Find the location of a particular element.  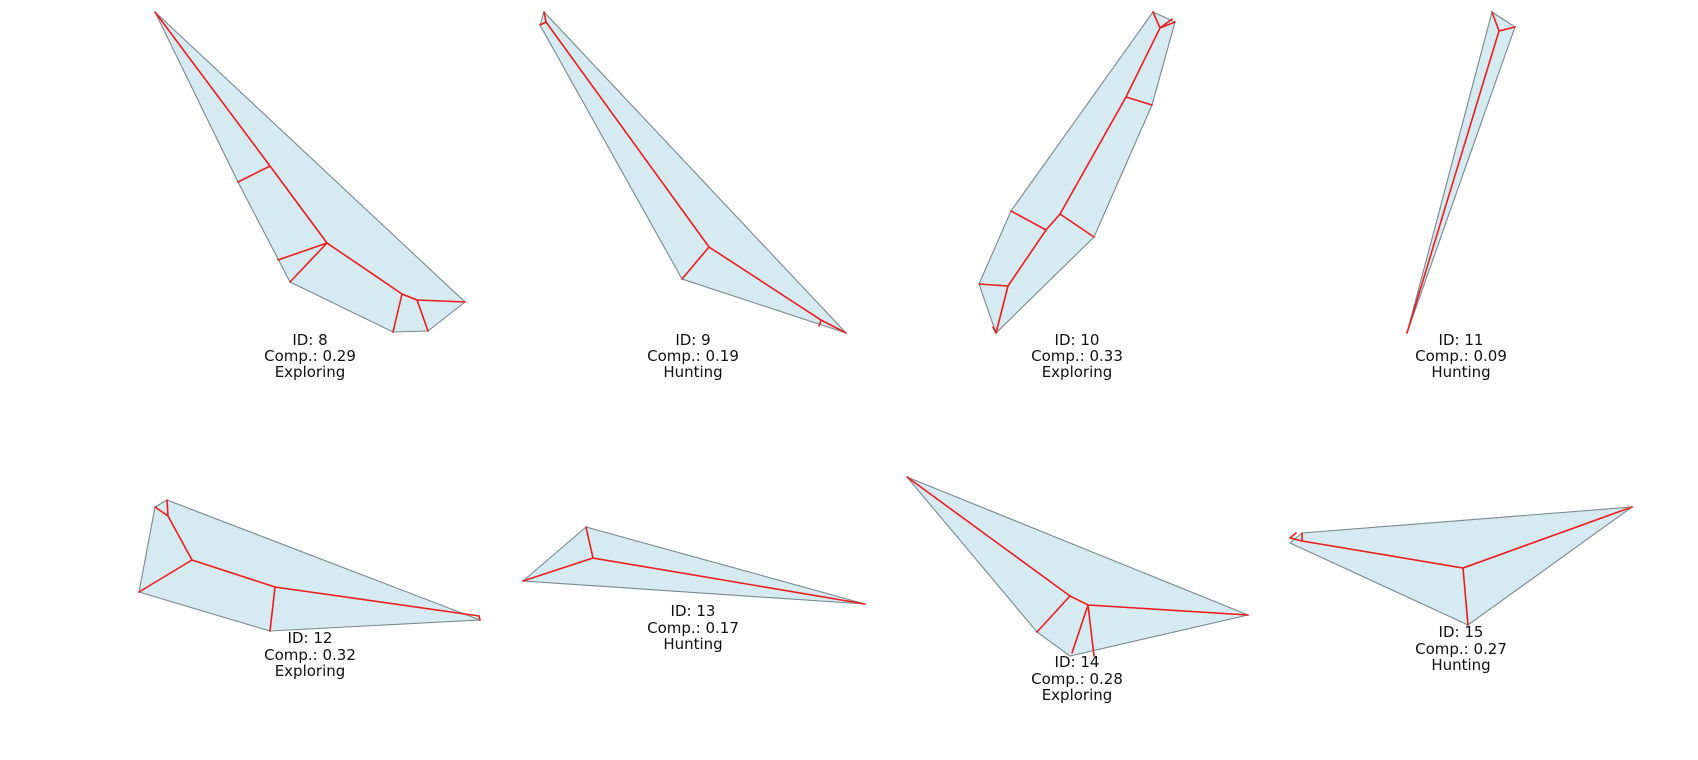

panel-id-13: ID: 13 Comp.: 0.17 Hunting is located at coordinates (693, 589).